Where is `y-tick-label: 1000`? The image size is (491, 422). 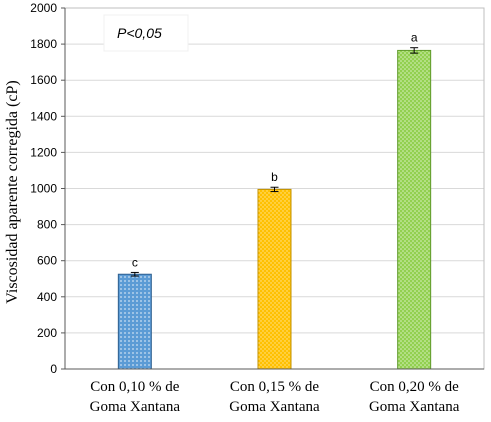 y-tick-label: 1000 is located at coordinates (43, 189).